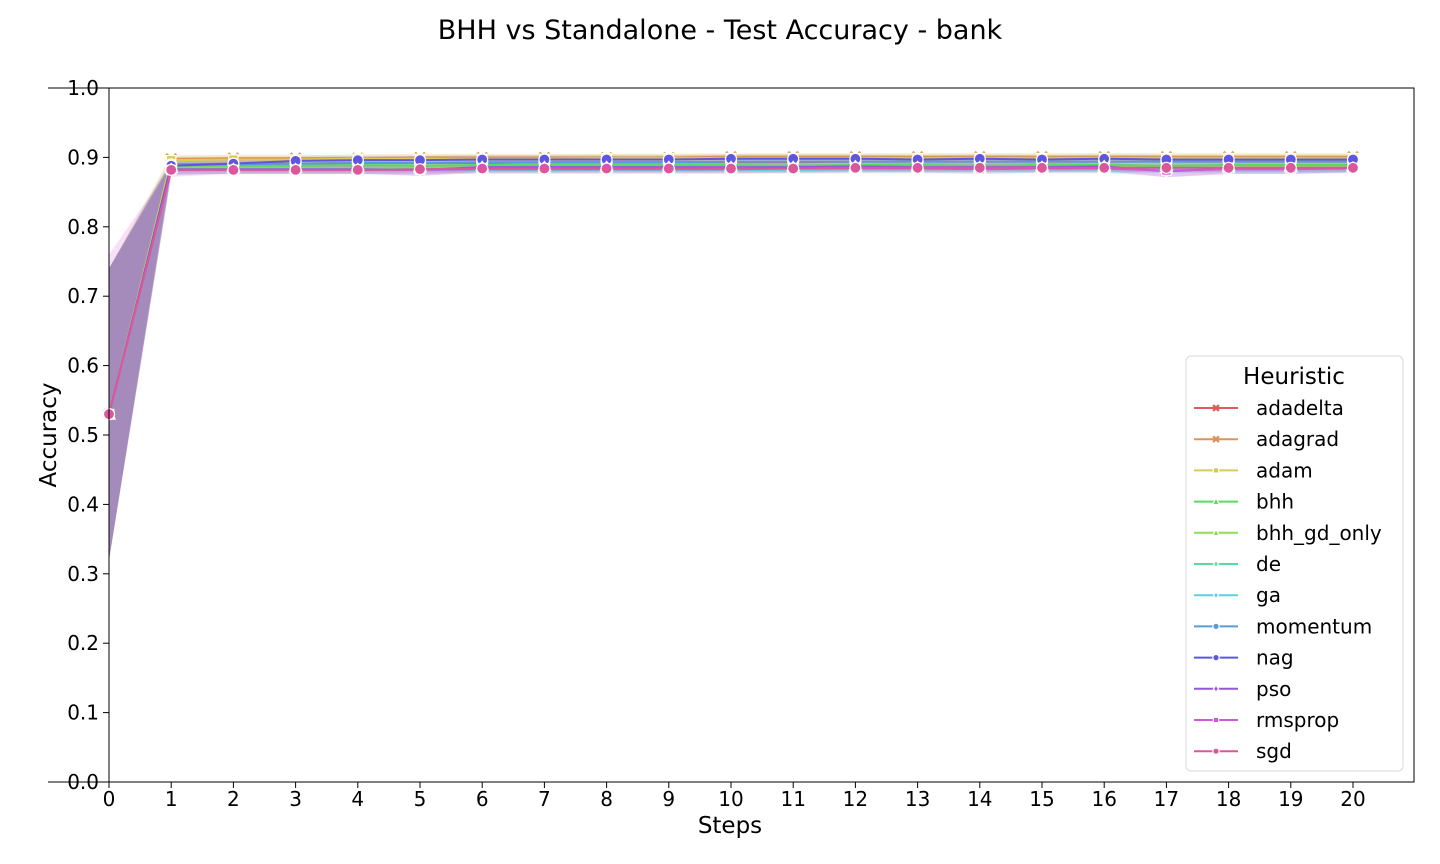  I want to click on y-tick-label: 0.5, so click(83, 435).